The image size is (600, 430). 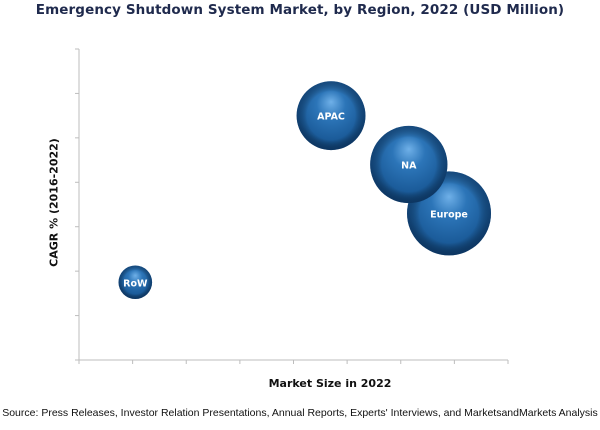 What do you see at coordinates (330, 383) in the screenshot?
I see `x-axis-label: Market Size in 2022` at bounding box center [330, 383].